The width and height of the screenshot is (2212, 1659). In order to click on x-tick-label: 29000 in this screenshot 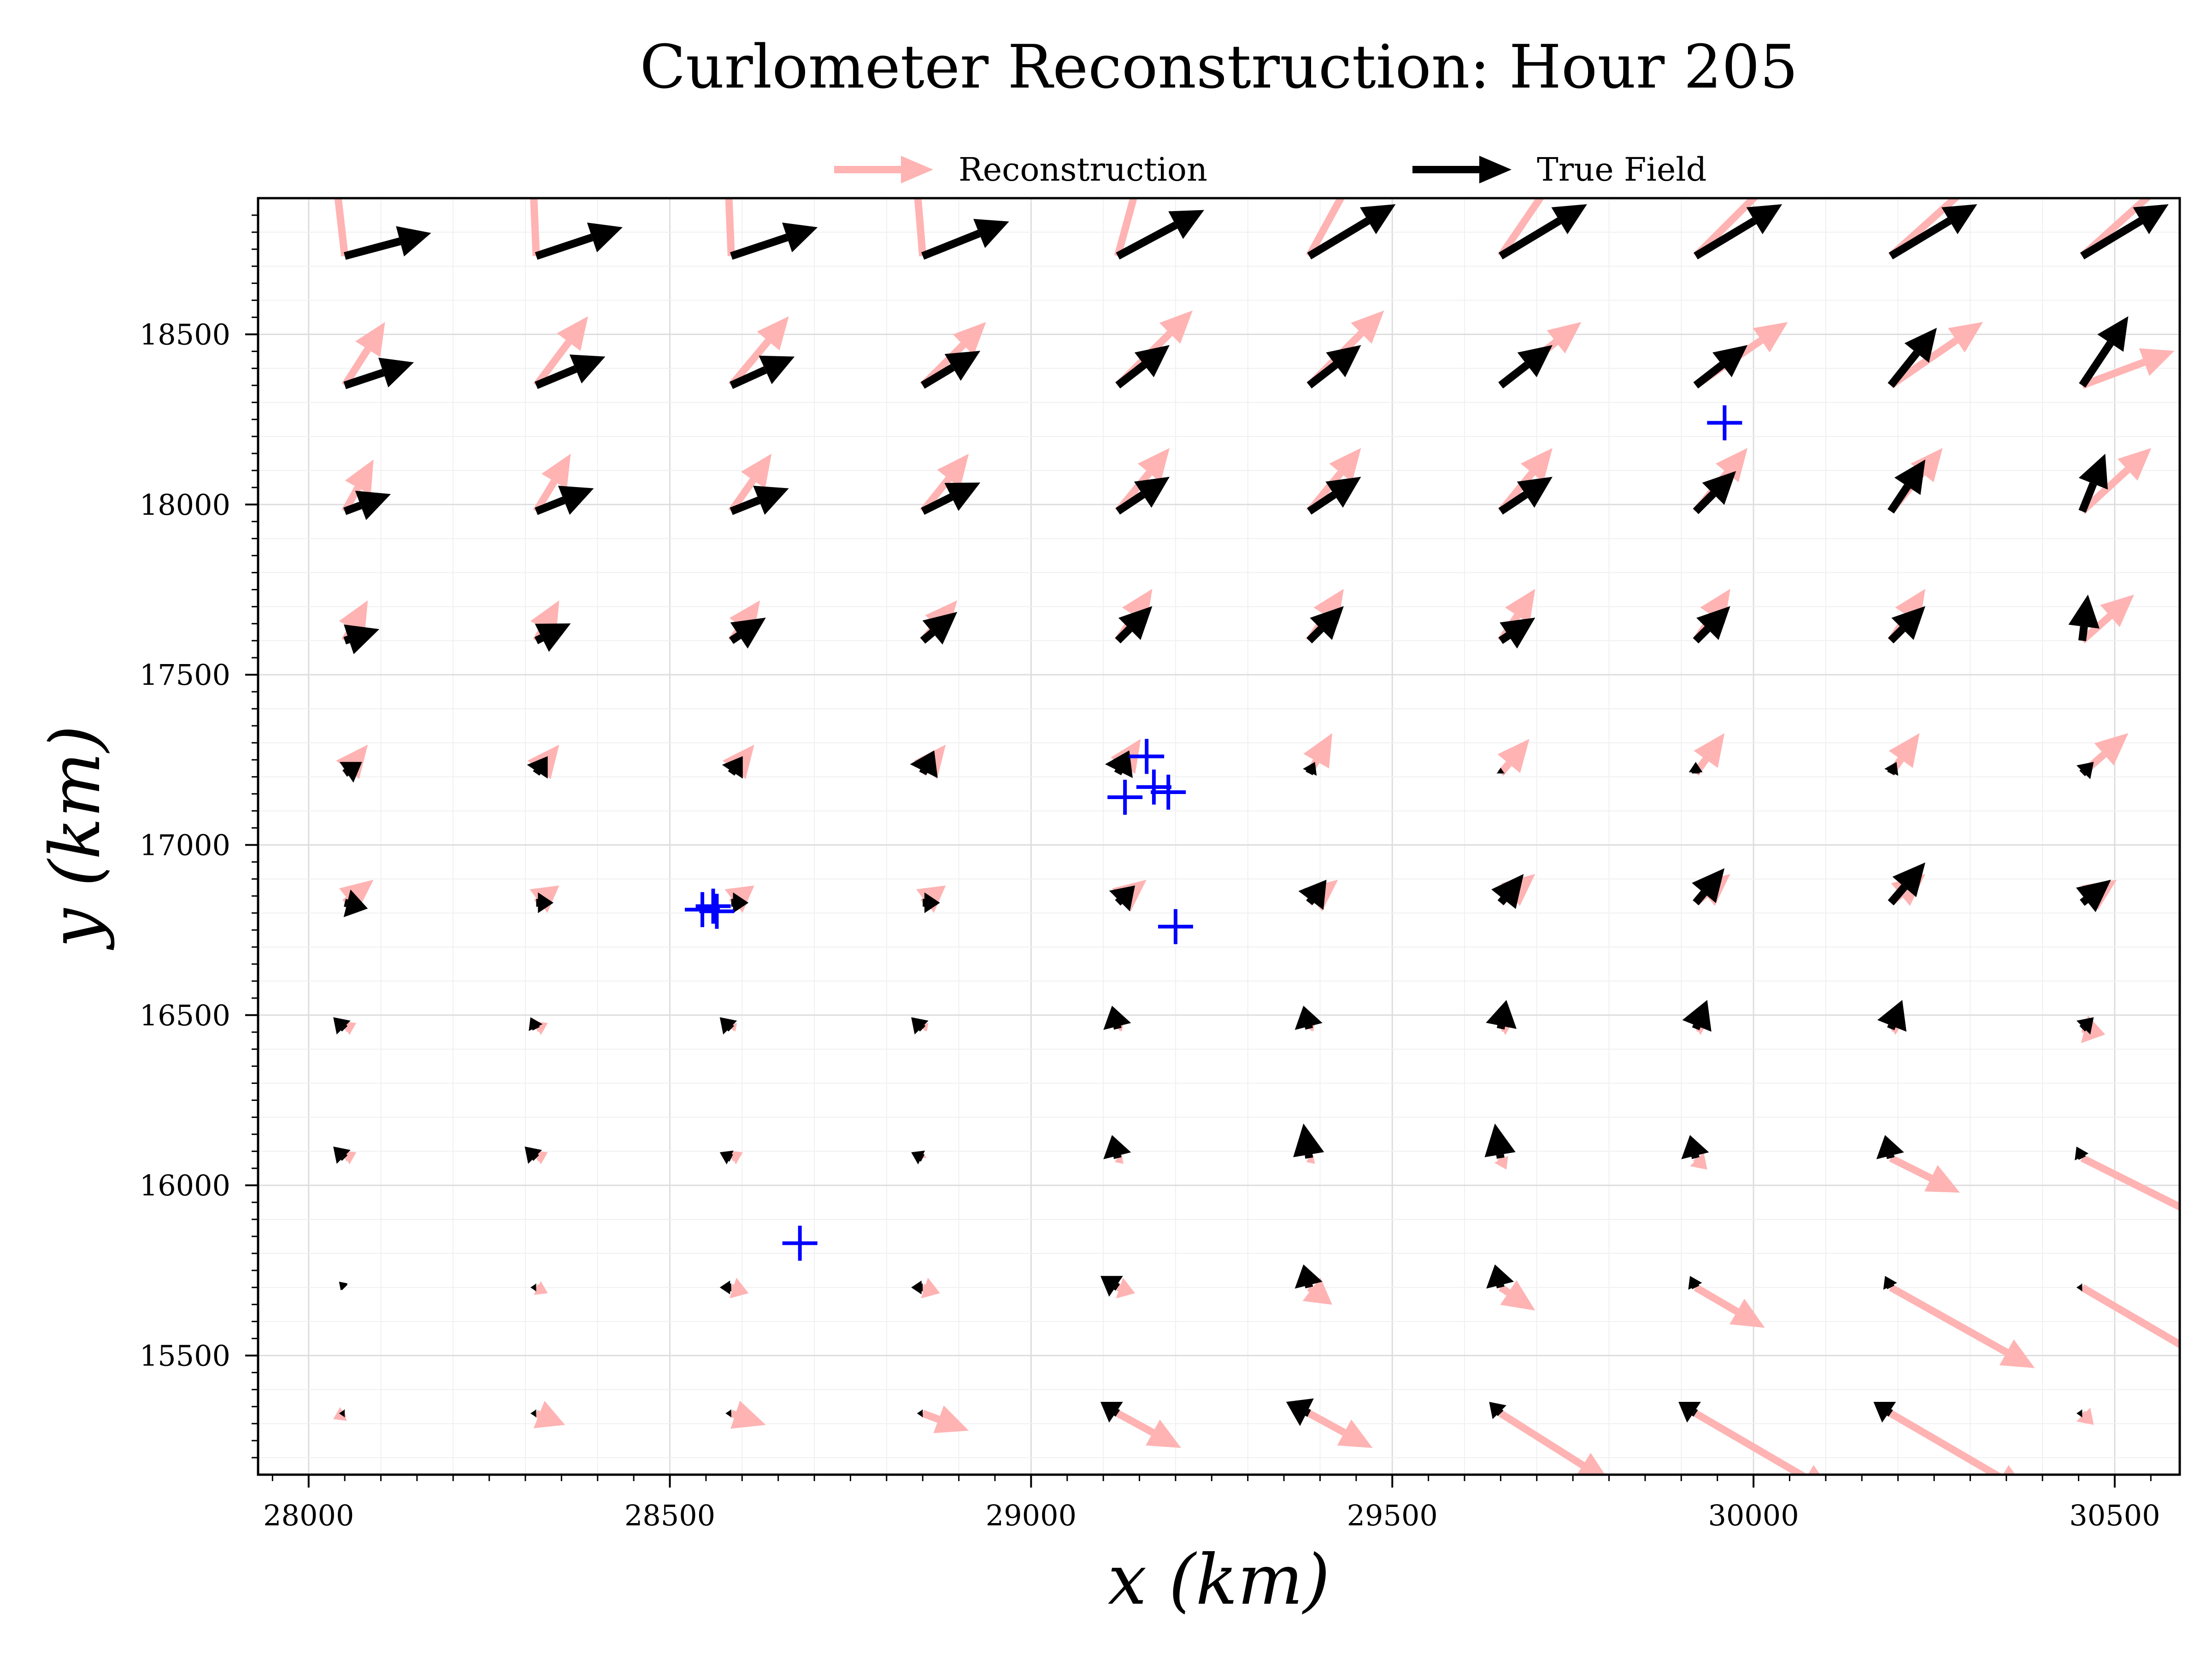, I will do `click(1031, 1515)`.